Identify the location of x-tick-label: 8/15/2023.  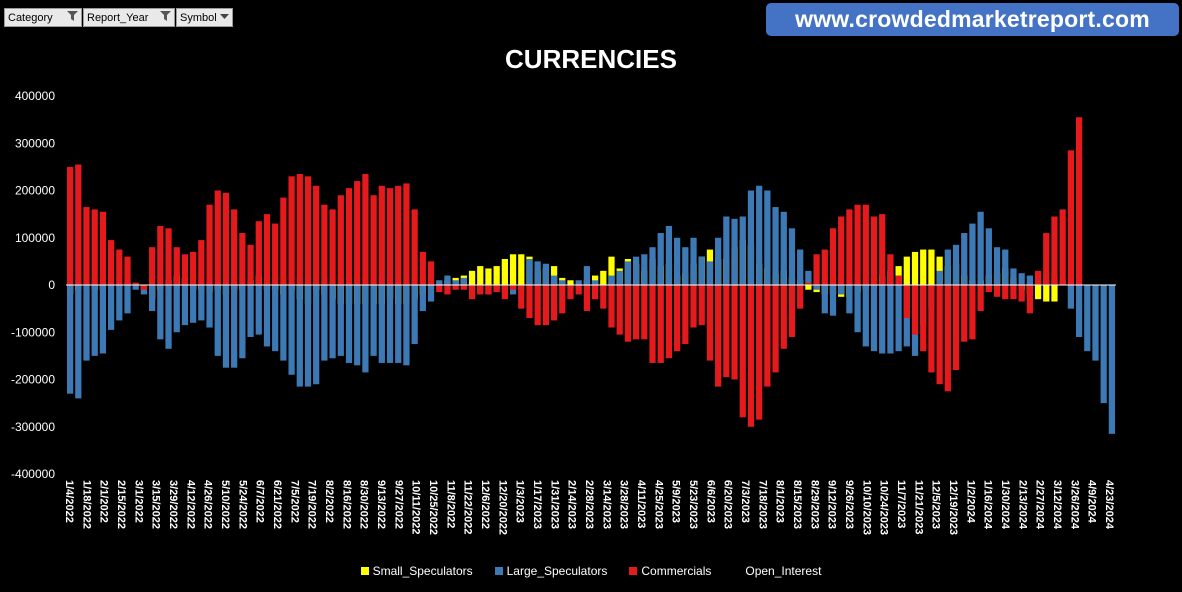
(797, 504).